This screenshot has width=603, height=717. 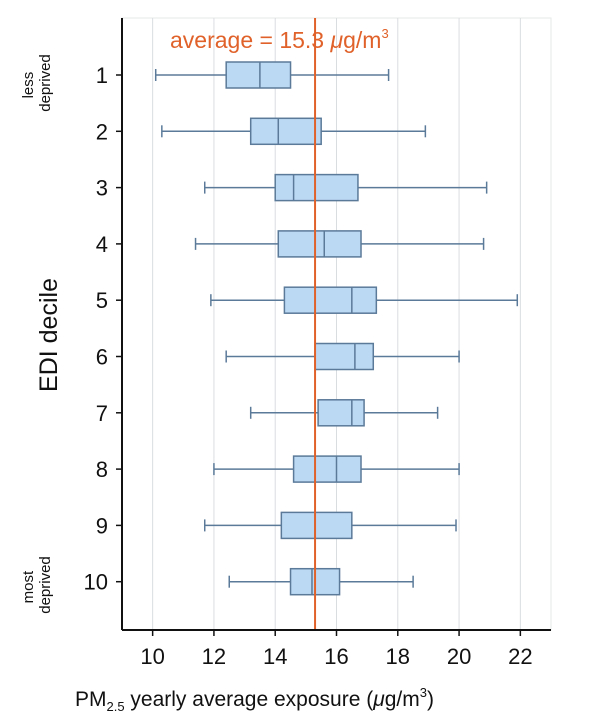 I want to click on average-label: average = 15.3 μg/m3, so click(x=279, y=39).